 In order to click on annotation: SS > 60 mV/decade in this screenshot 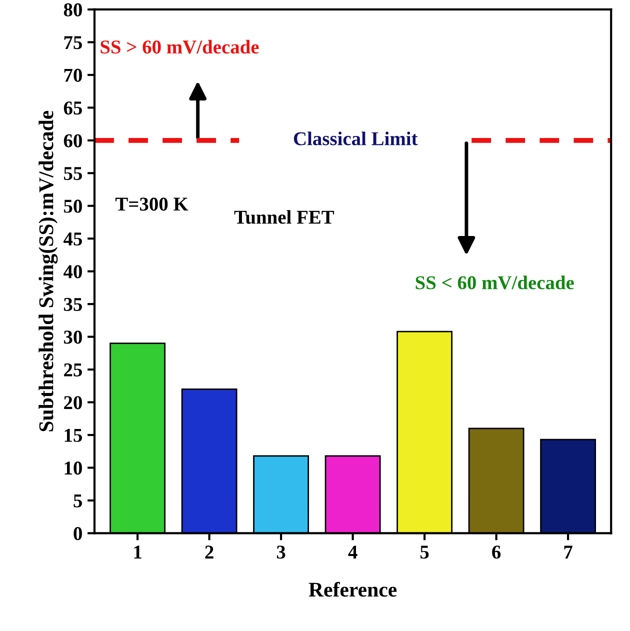, I will do `click(179, 47)`.